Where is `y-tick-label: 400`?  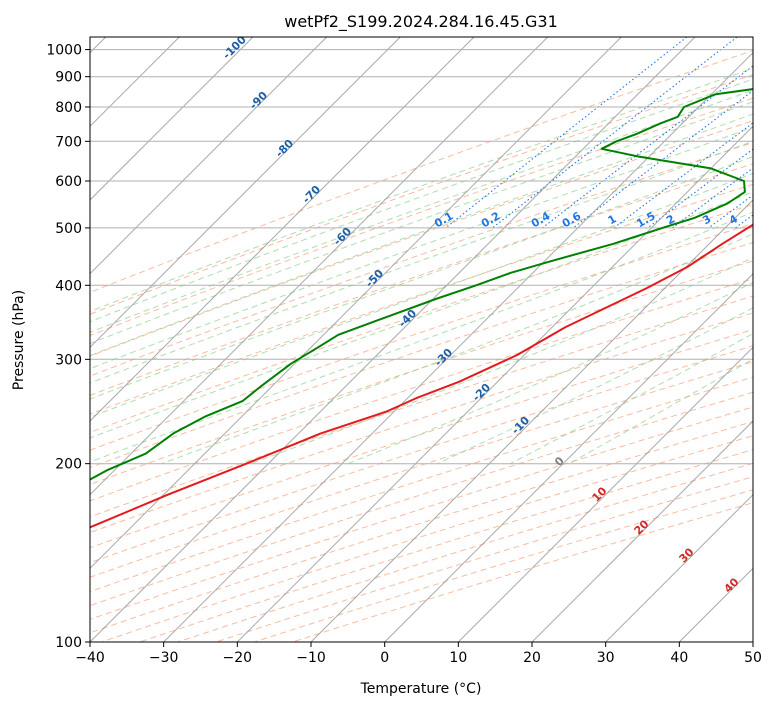
y-tick-label: 400 is located at coordinates (68, 286).